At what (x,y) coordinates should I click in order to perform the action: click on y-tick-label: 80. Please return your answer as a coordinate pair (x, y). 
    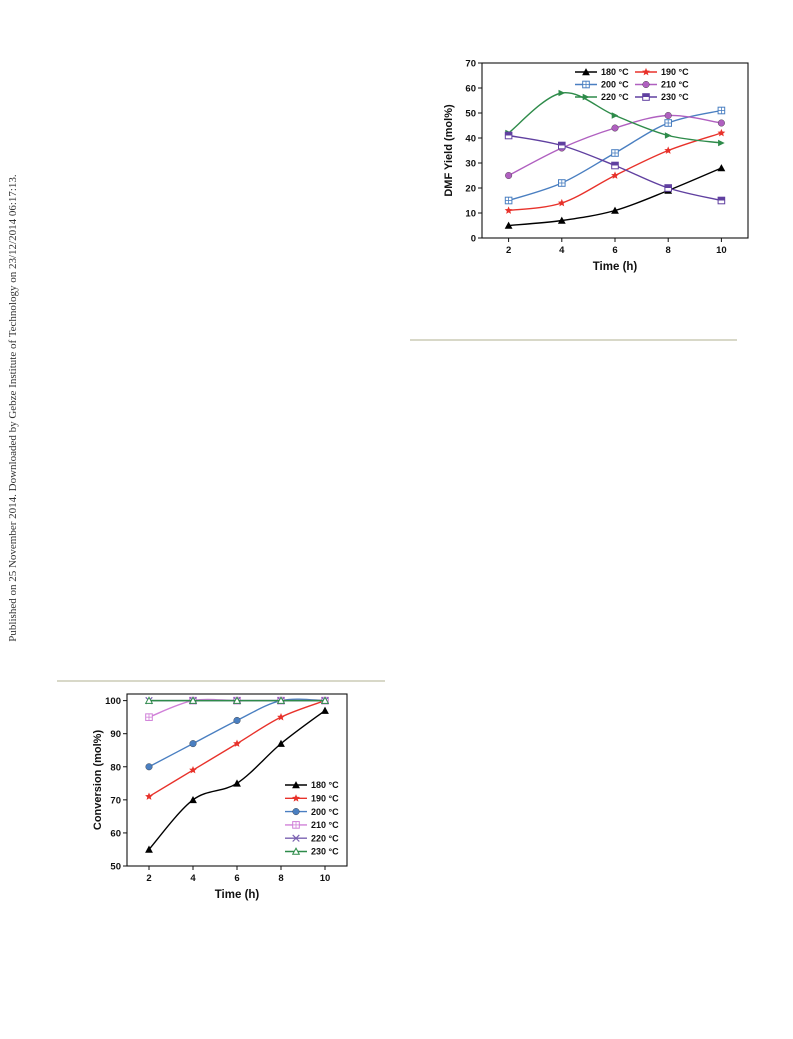
    Looking at the image, I should click on (115, 767).